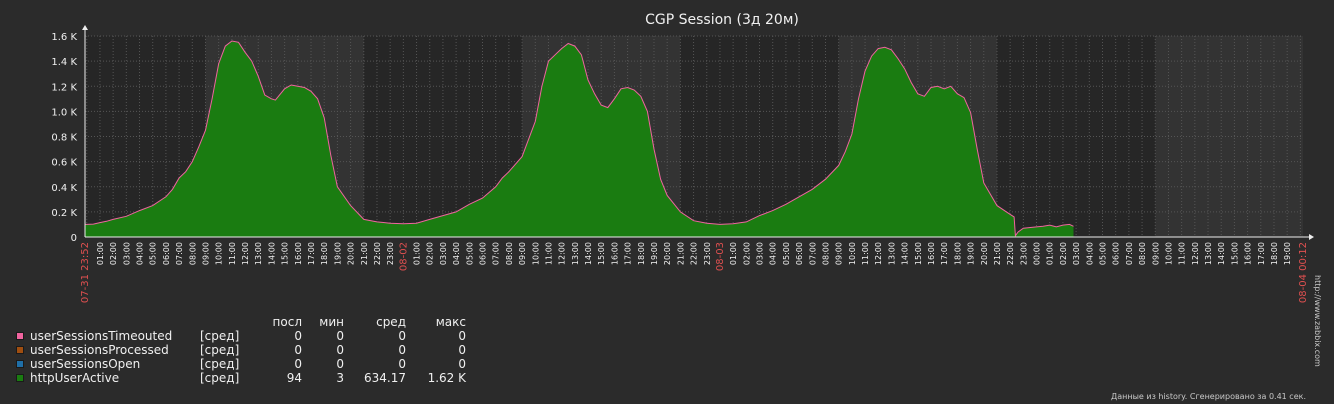 The image size is (1334, 404). What do you see at coordinates (85, 364) in the screenshot?
I see `legend-item-name: userSessionsOpen` at bounding box center [85, 364].